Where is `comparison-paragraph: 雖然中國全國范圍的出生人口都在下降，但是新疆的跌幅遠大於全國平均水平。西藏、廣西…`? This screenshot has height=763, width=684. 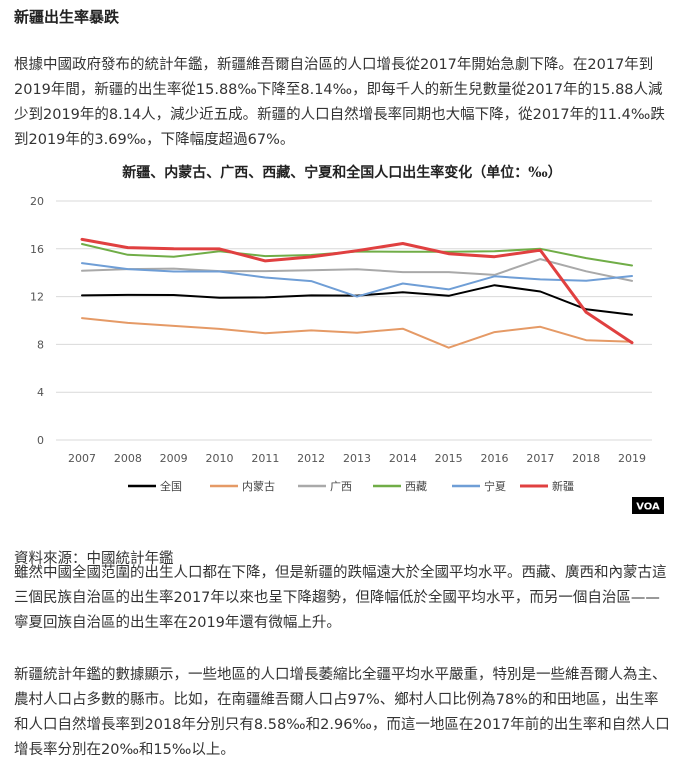 comparison-paragraph: 雖然中國全國范圍的出生人口都在下降，但是新疆的跌幅遠大於全國平均水平。西藏、廣西… is located at coordinates (340, 598).